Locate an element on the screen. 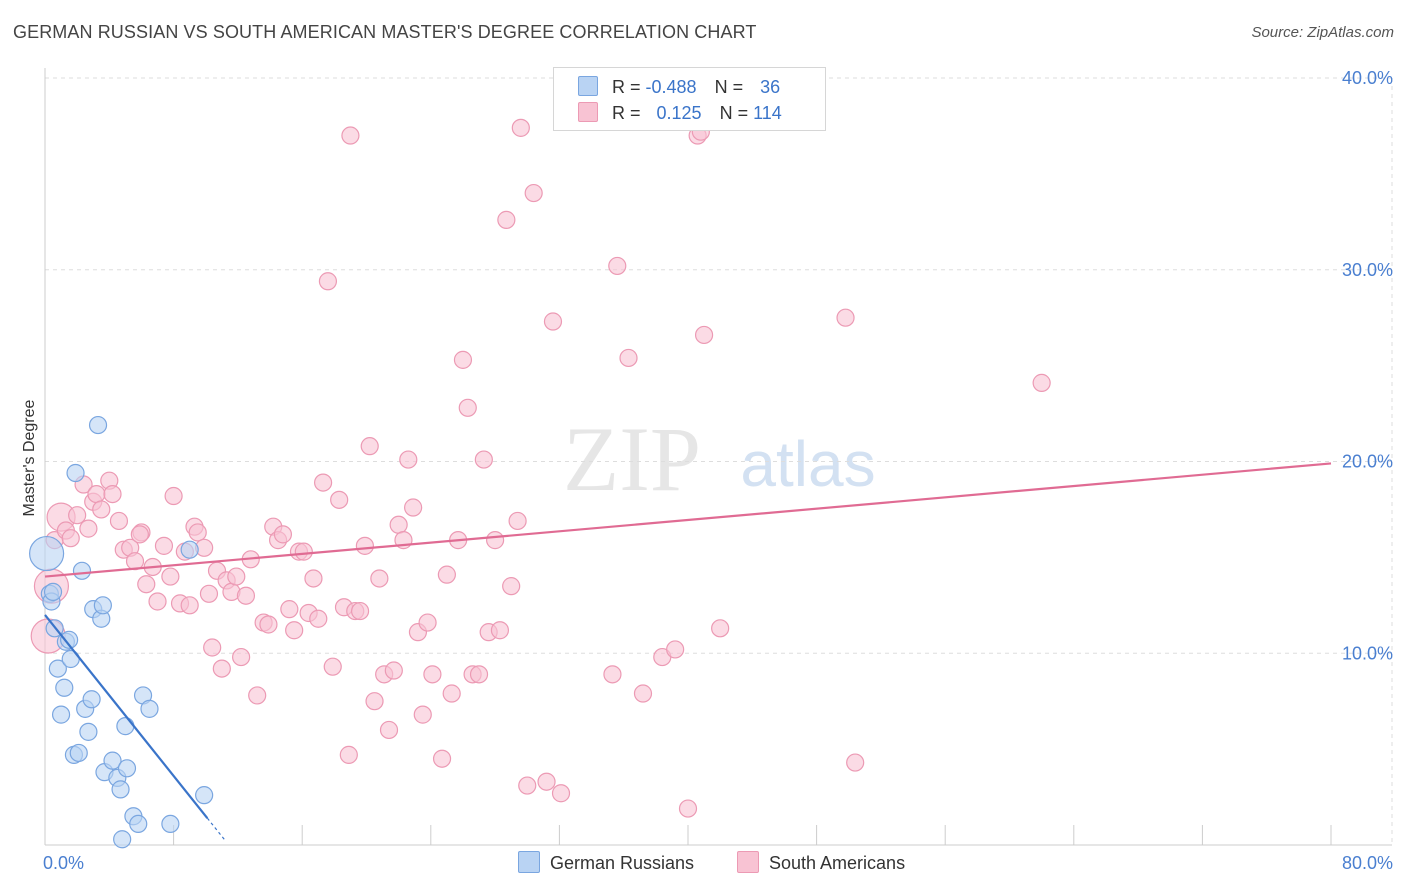  legend-r-value: 0.125 is located at coordinates (679, 113).